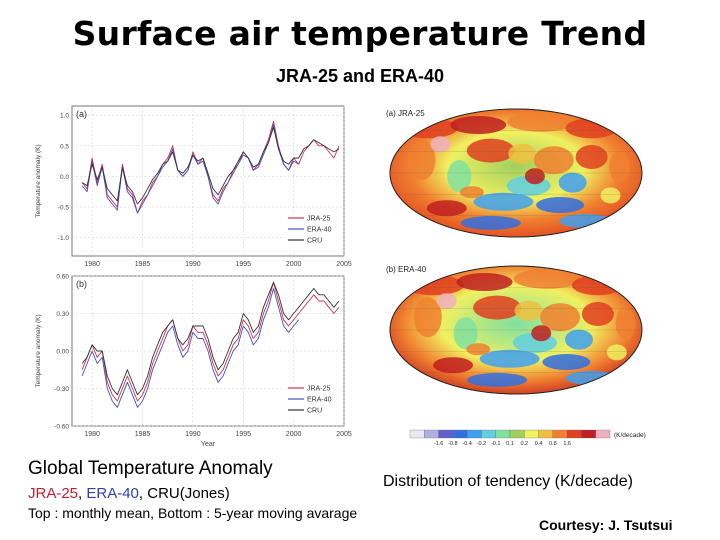 This screenshot has height=540, width=720. I want to click on caption-global-anomaly: Global Temperature Anomaly, so click(150, 468).